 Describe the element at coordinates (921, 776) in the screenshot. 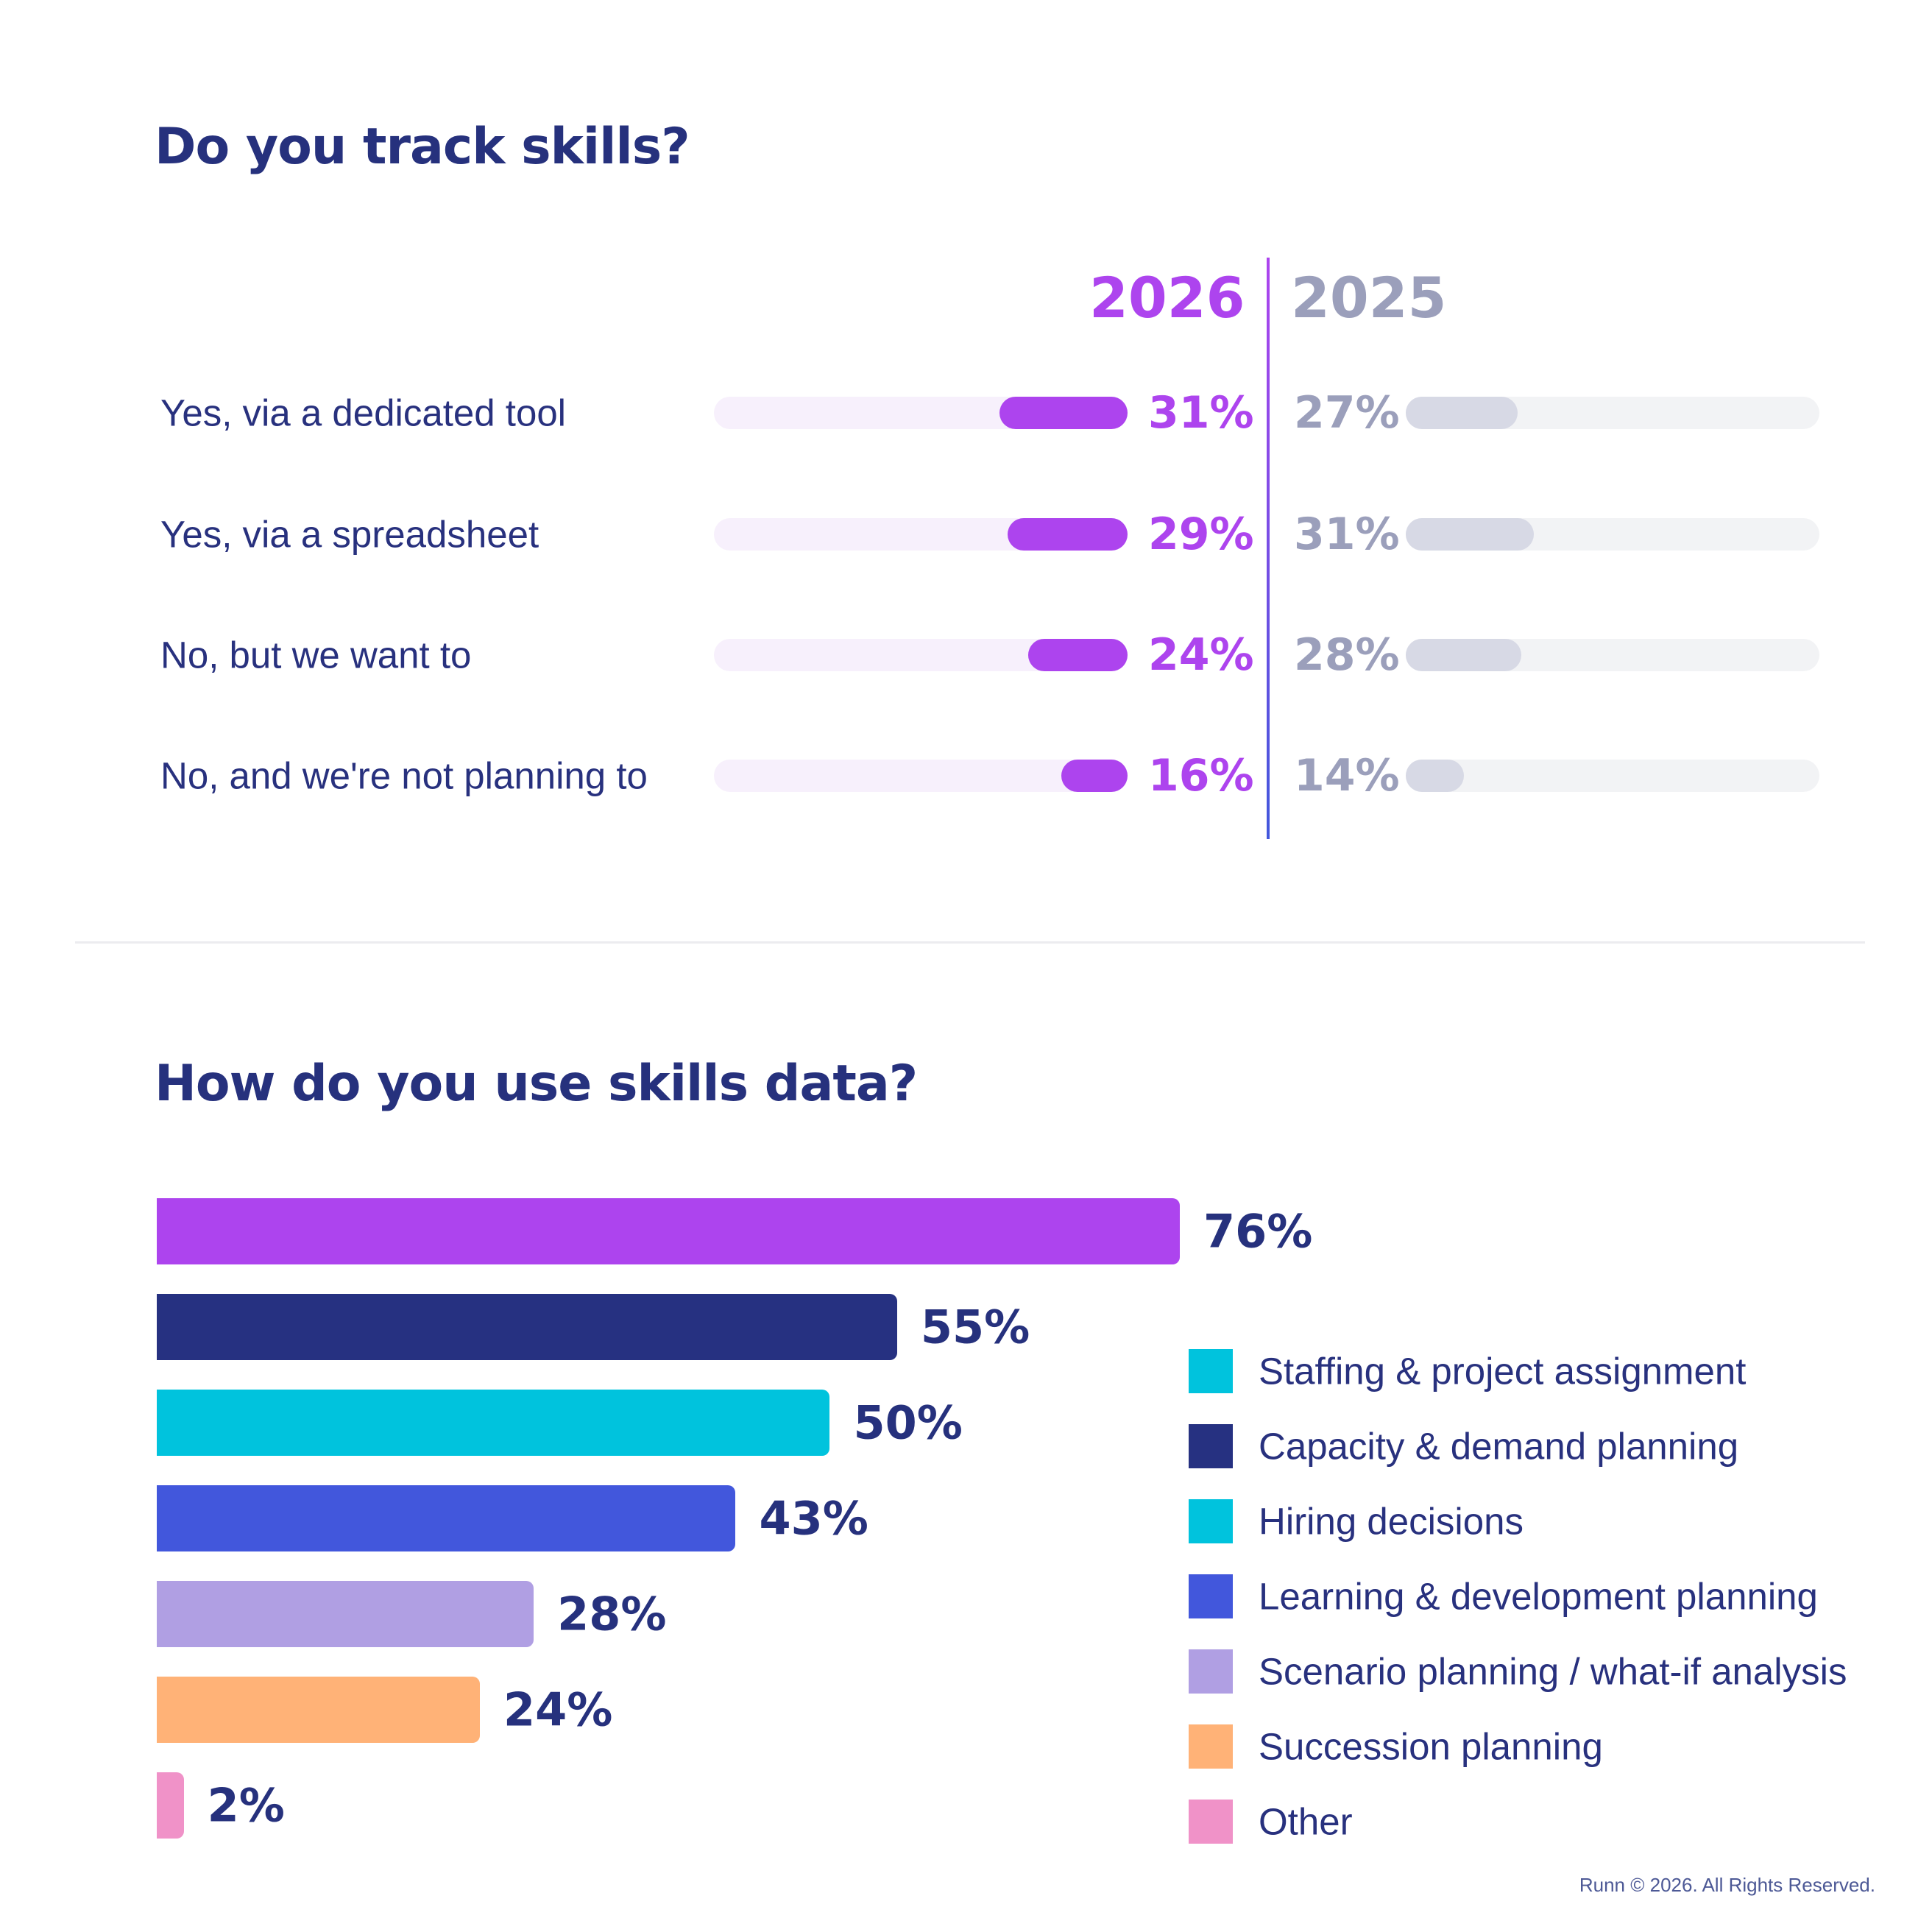

I see `track-2026-no-and-we-re-not-planning-to` at that location.